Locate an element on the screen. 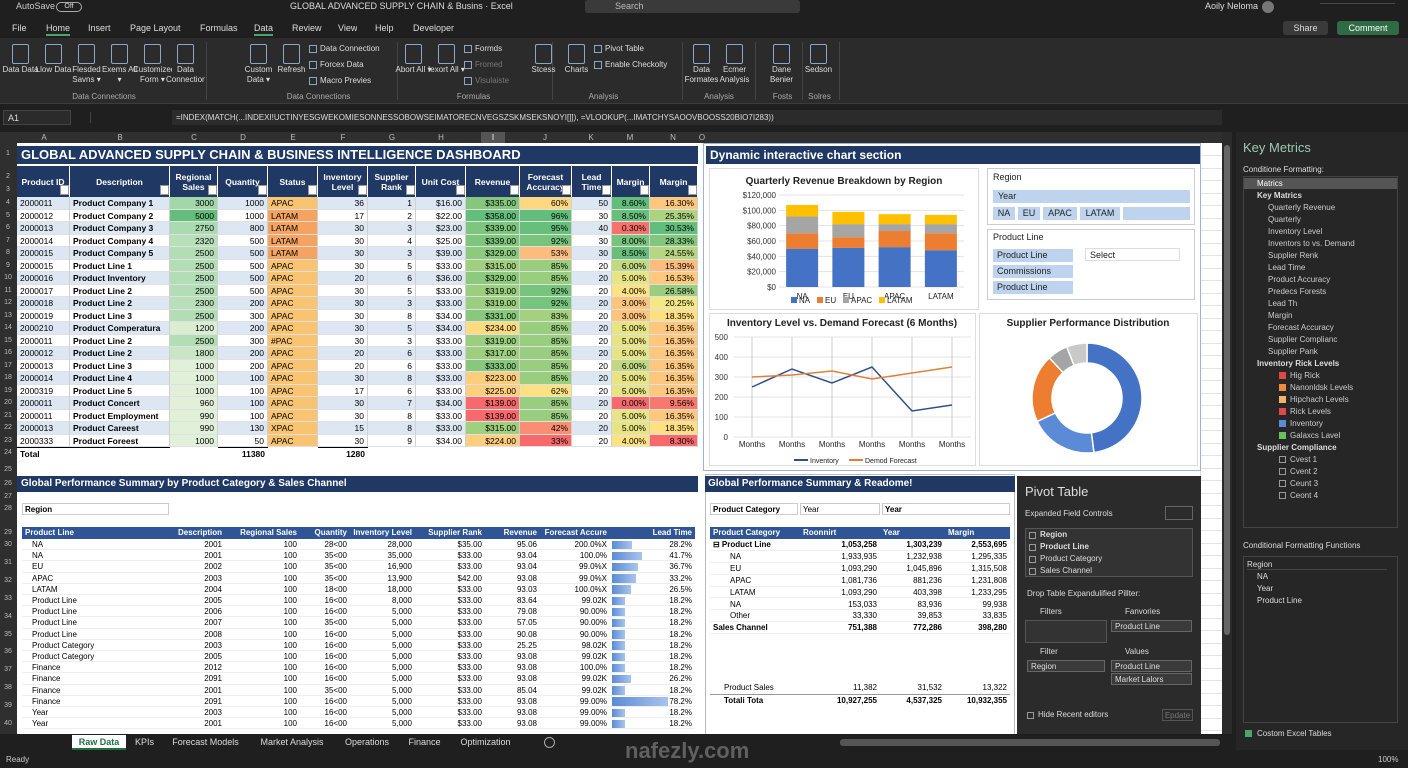 Image resolution: width=1408 pixels, height=768 pixels. pivot-cell: 4,537,325 is located at coordinates (912, 700).